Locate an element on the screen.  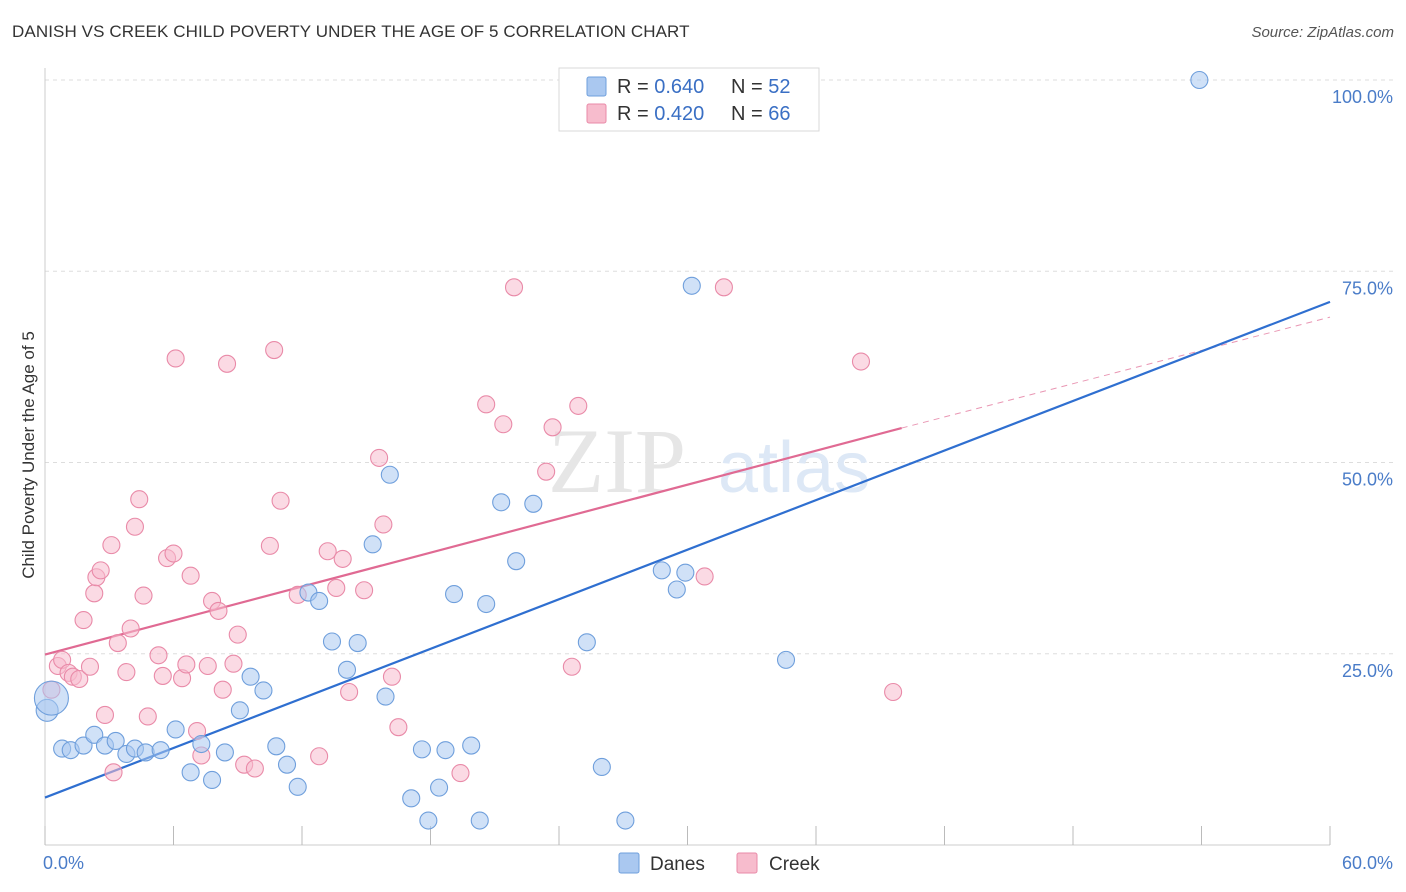
x-tick-label: 0.0% is located at coordinates (63, 863).